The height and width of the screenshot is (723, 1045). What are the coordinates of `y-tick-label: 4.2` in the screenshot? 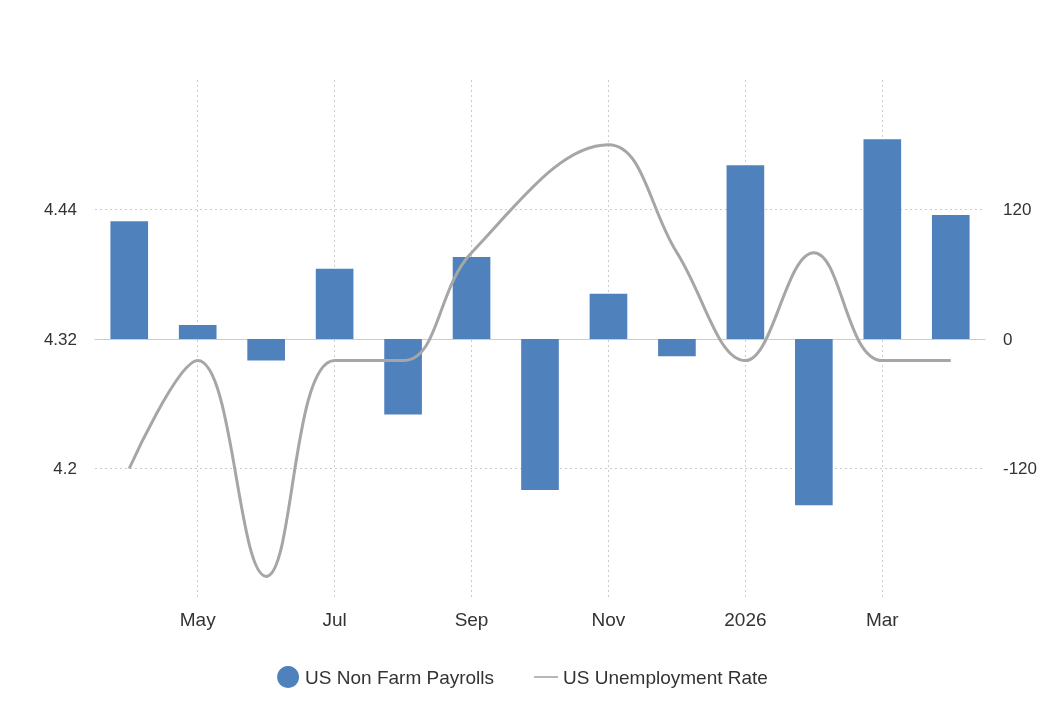 It's located at (65, 468).